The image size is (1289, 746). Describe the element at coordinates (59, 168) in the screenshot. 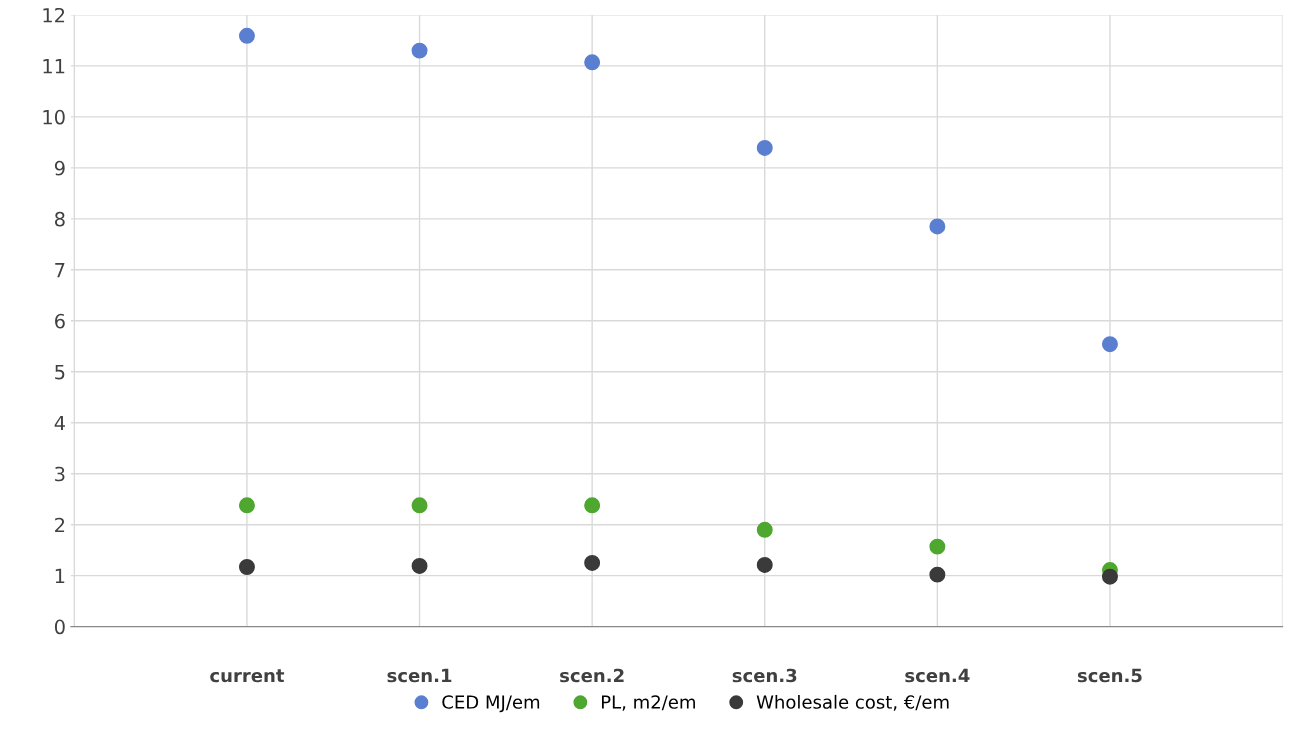

I see `y-tick-label: 9` at that location.